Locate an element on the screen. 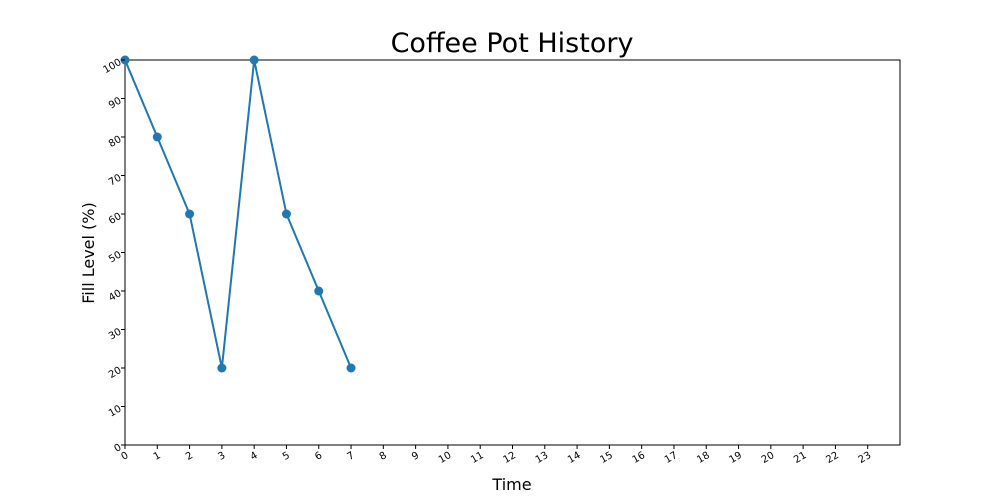 The image size is (1000, 500). x-tick-label: 18 is located at coordinates (703, 458).